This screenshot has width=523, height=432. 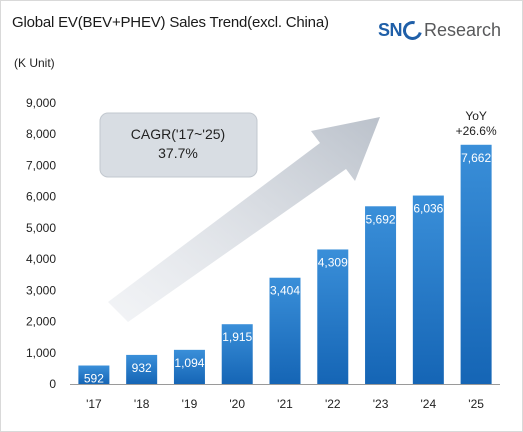 I want to click on x-tick-label: '23, so click(x=381, y=404).